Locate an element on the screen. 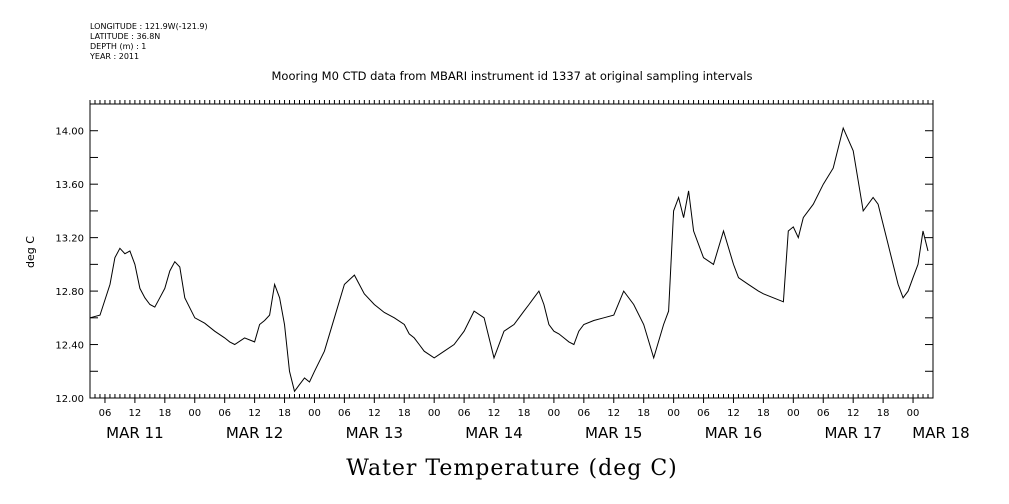  x-date-label: MAR 14 is located at coordinates (493, 433).